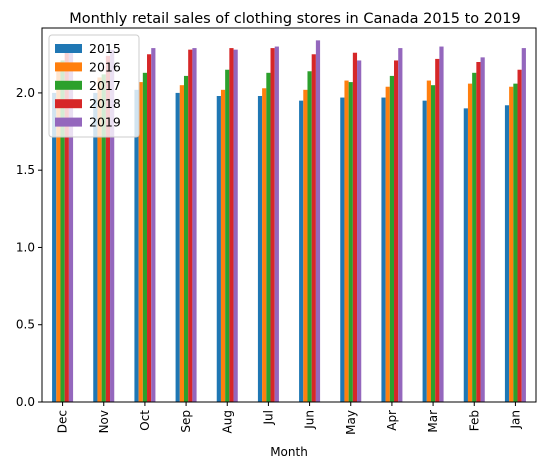 This screenshot has width=558, height=470. What do you see at coordinates (310, 420) in the screenshot?
I see `x-tick-label-jun: Jun` at bounding box center [310, 420].